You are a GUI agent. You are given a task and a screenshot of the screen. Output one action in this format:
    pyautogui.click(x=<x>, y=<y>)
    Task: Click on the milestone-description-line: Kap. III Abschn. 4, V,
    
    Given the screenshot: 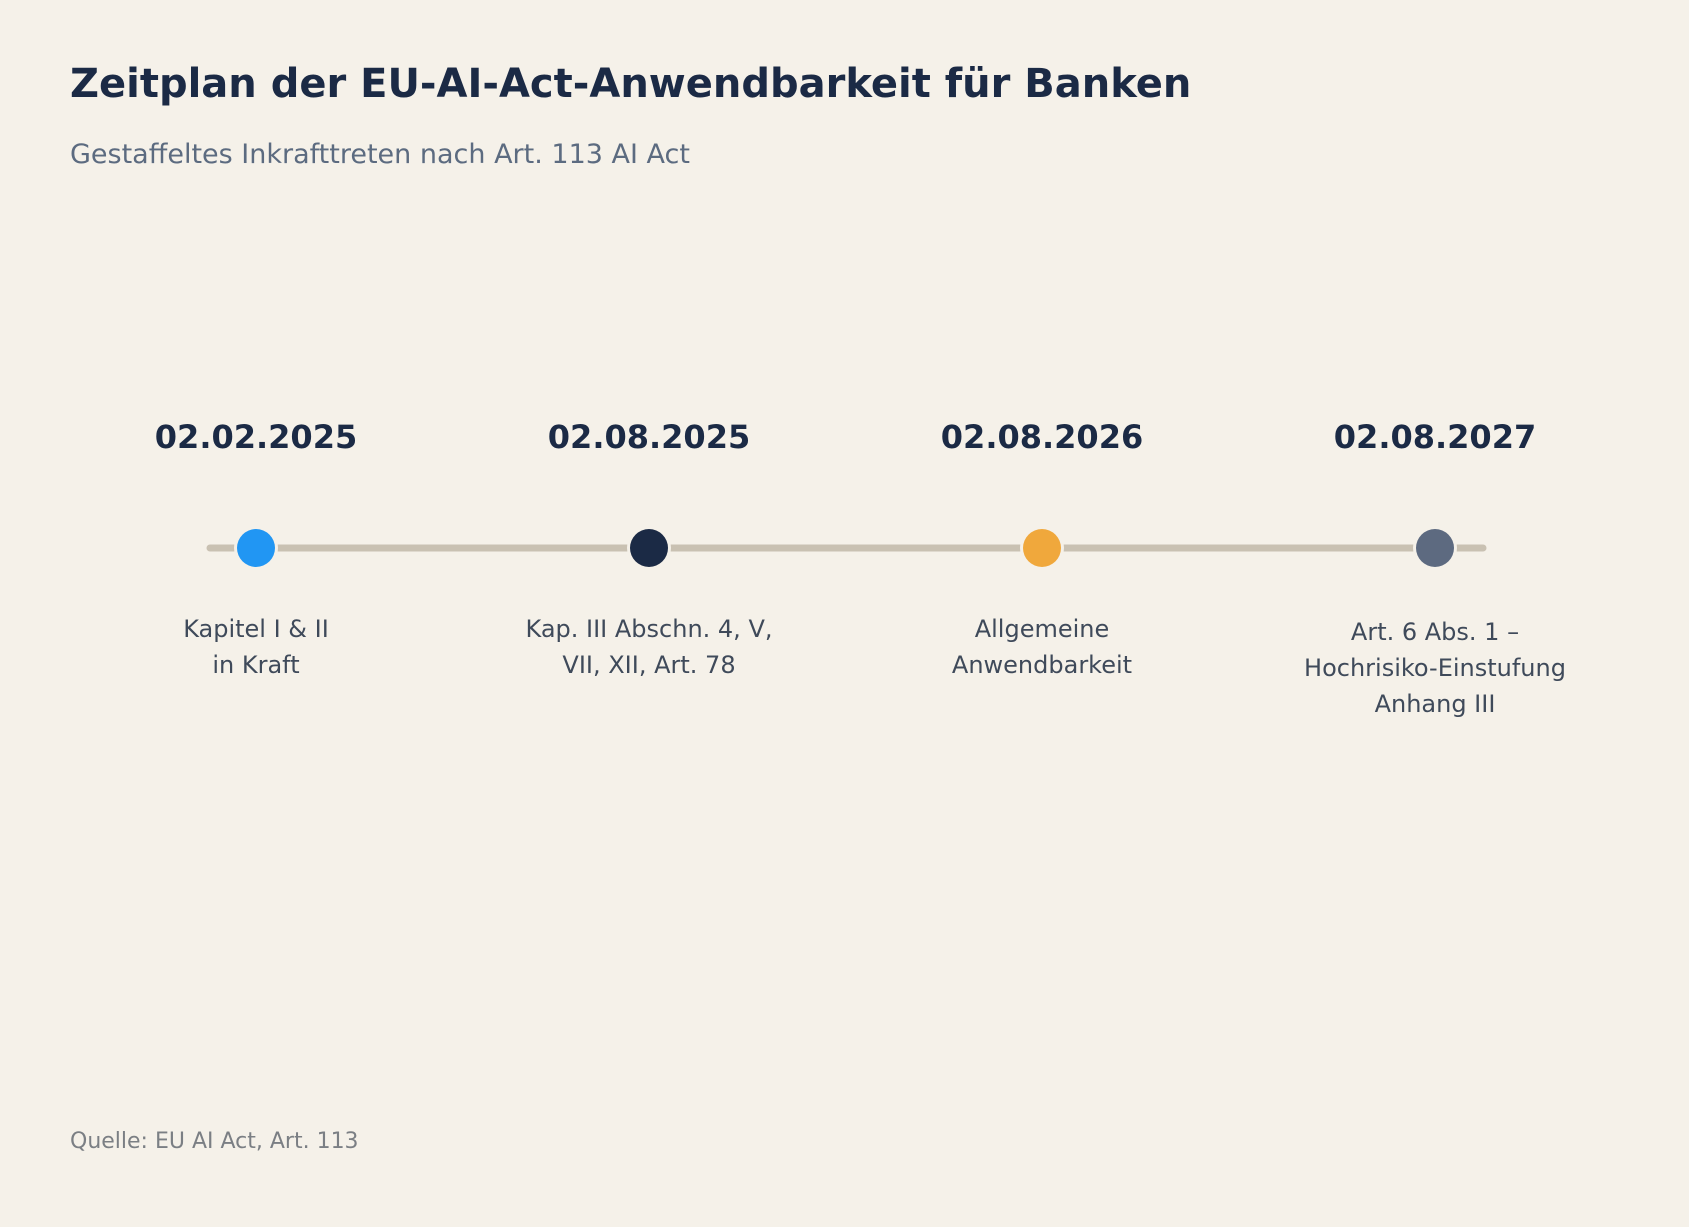 What is the action you would take?
    pyautogui.click(x=649, y=629)
    